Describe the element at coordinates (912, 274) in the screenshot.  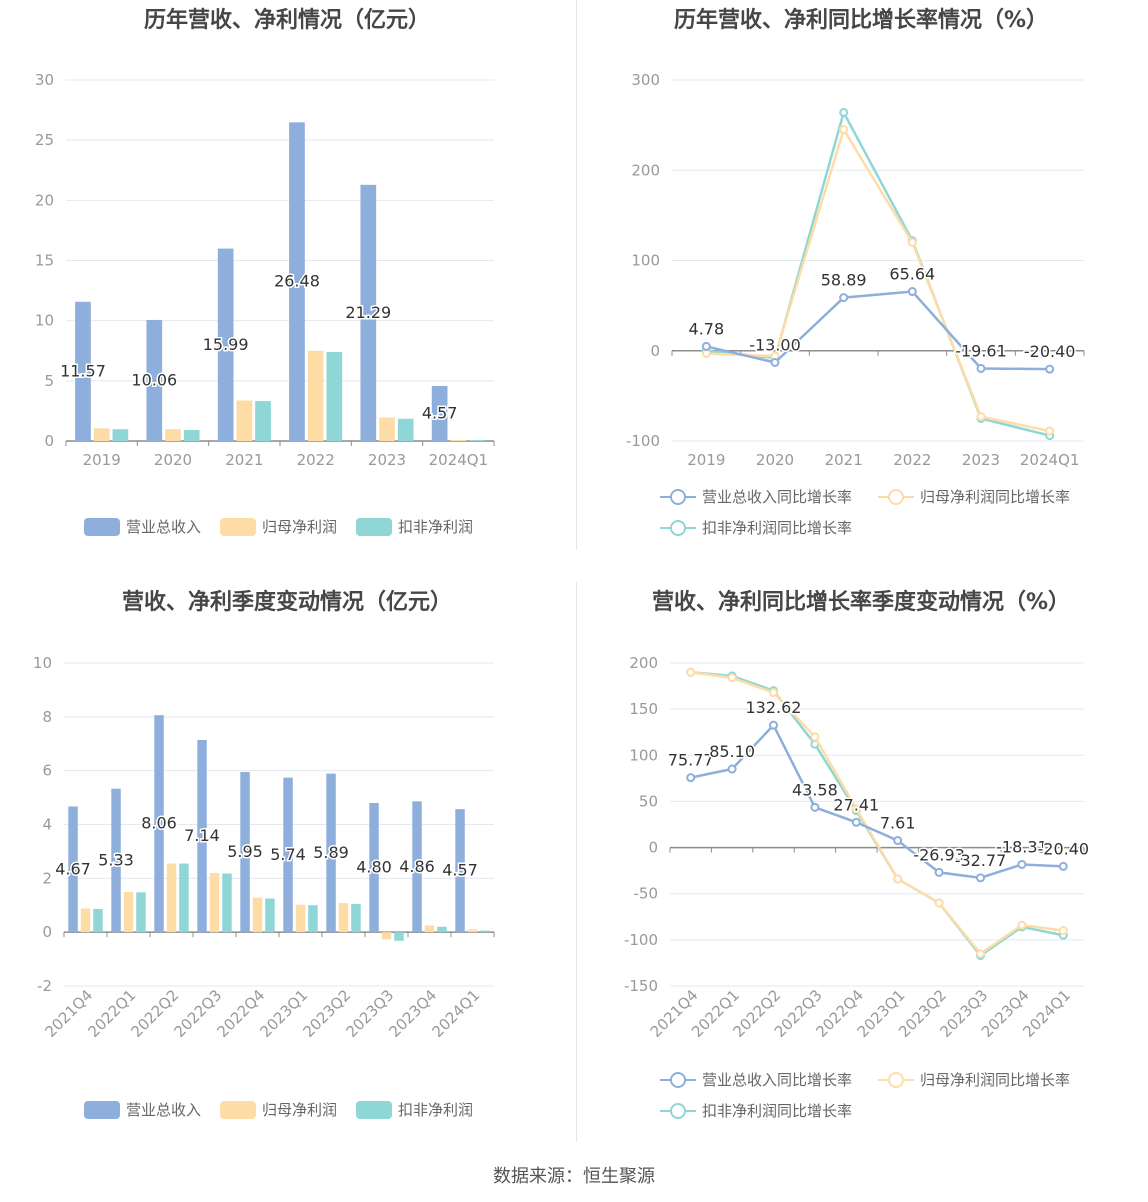
I see `data-label: 65.64` at that location.